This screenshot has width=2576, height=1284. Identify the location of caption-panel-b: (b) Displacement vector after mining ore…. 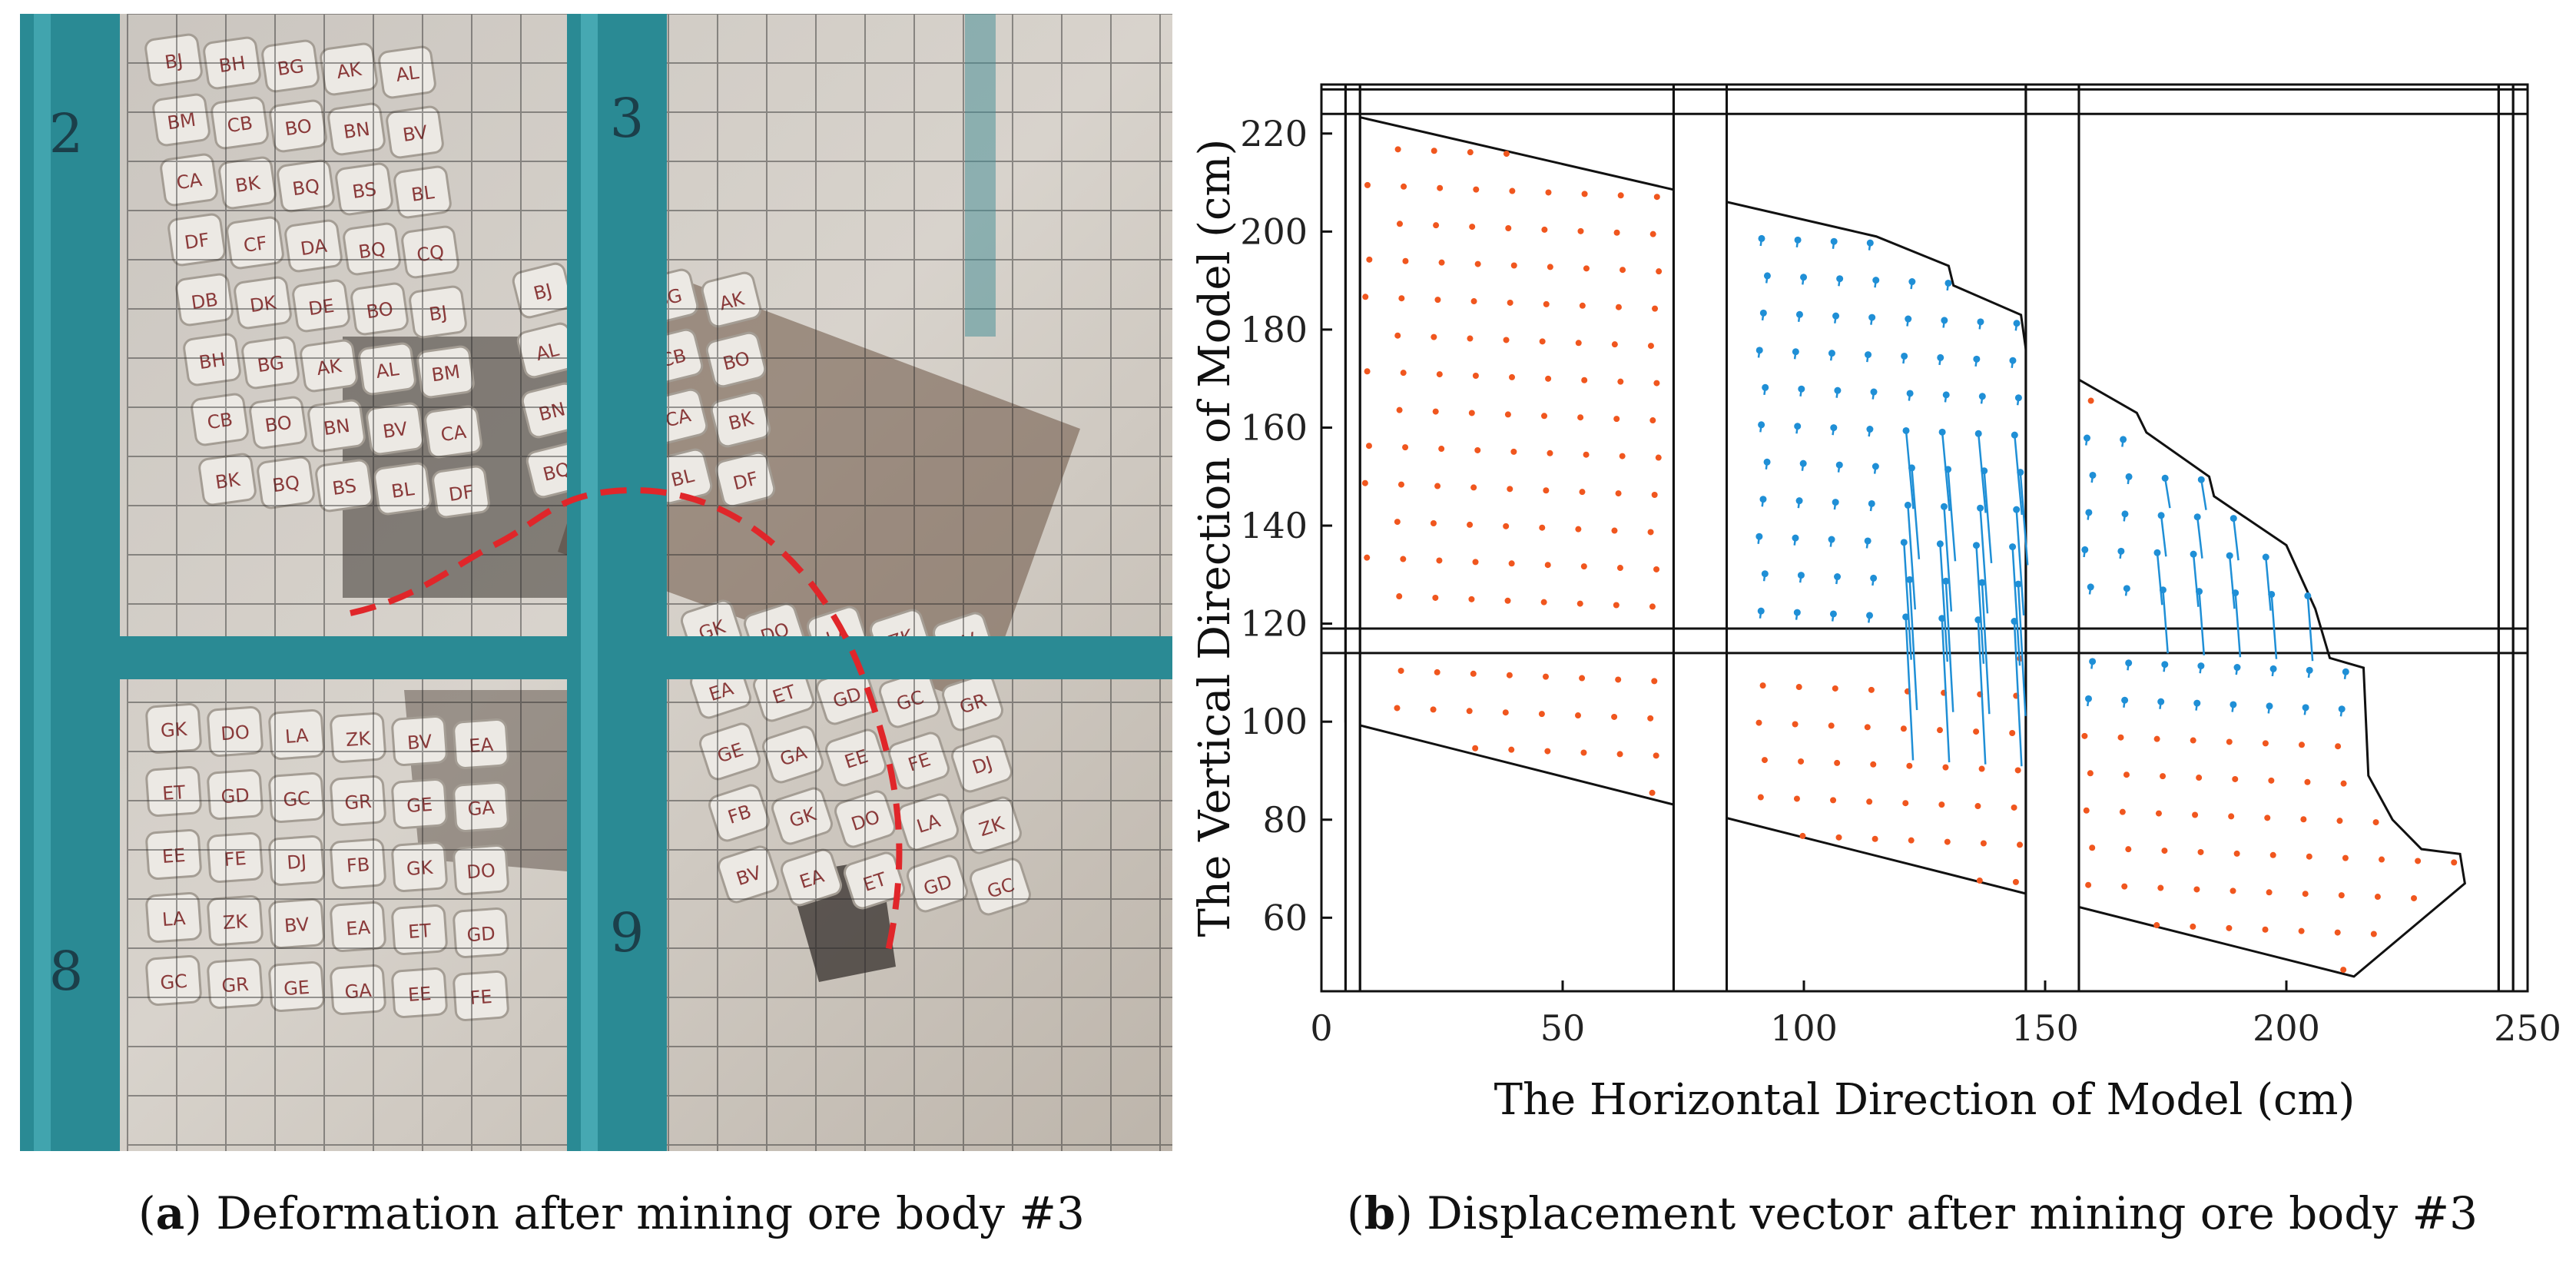
(1912, 1213).